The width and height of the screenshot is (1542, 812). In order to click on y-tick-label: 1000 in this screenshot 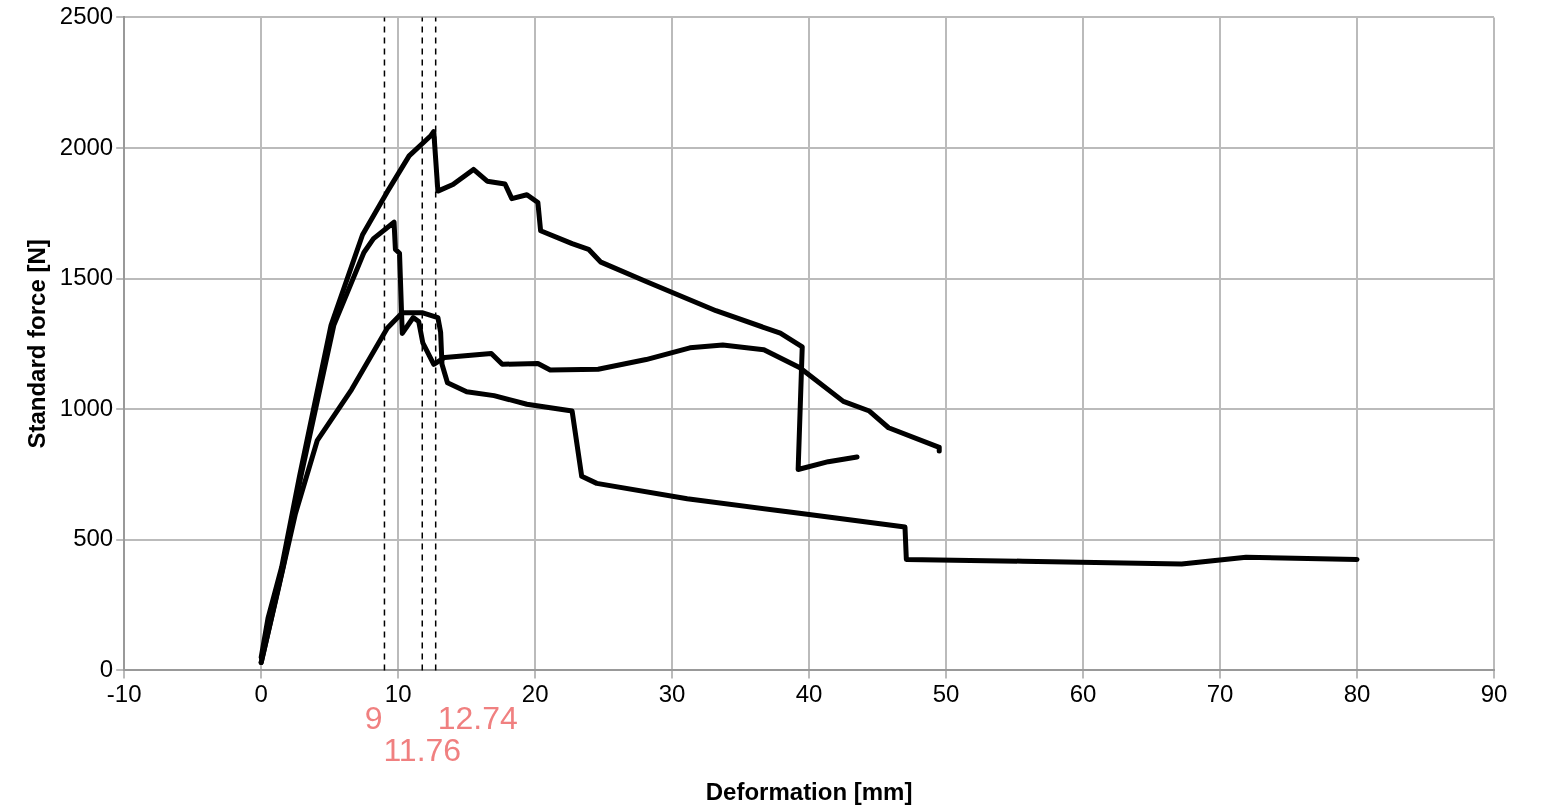, I will do `click(86, 407)`.